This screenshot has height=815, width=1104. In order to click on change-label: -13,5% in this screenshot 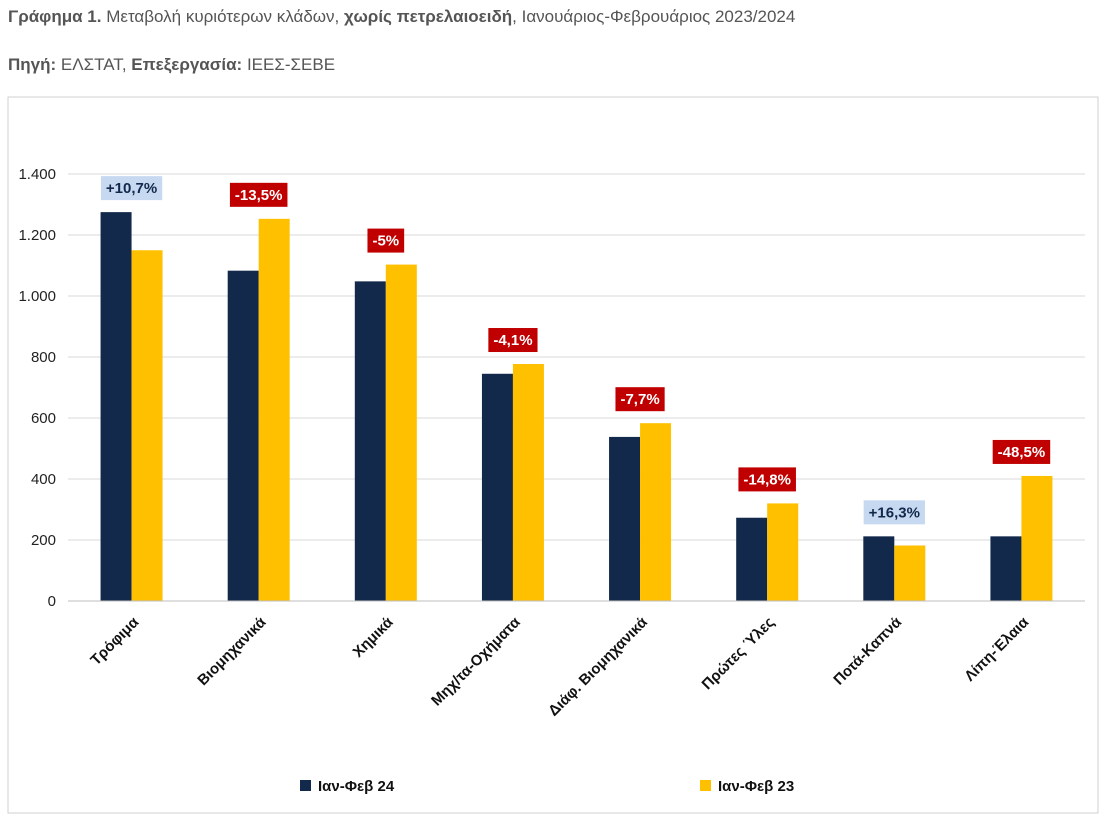, I will do `click(259, 195)`.